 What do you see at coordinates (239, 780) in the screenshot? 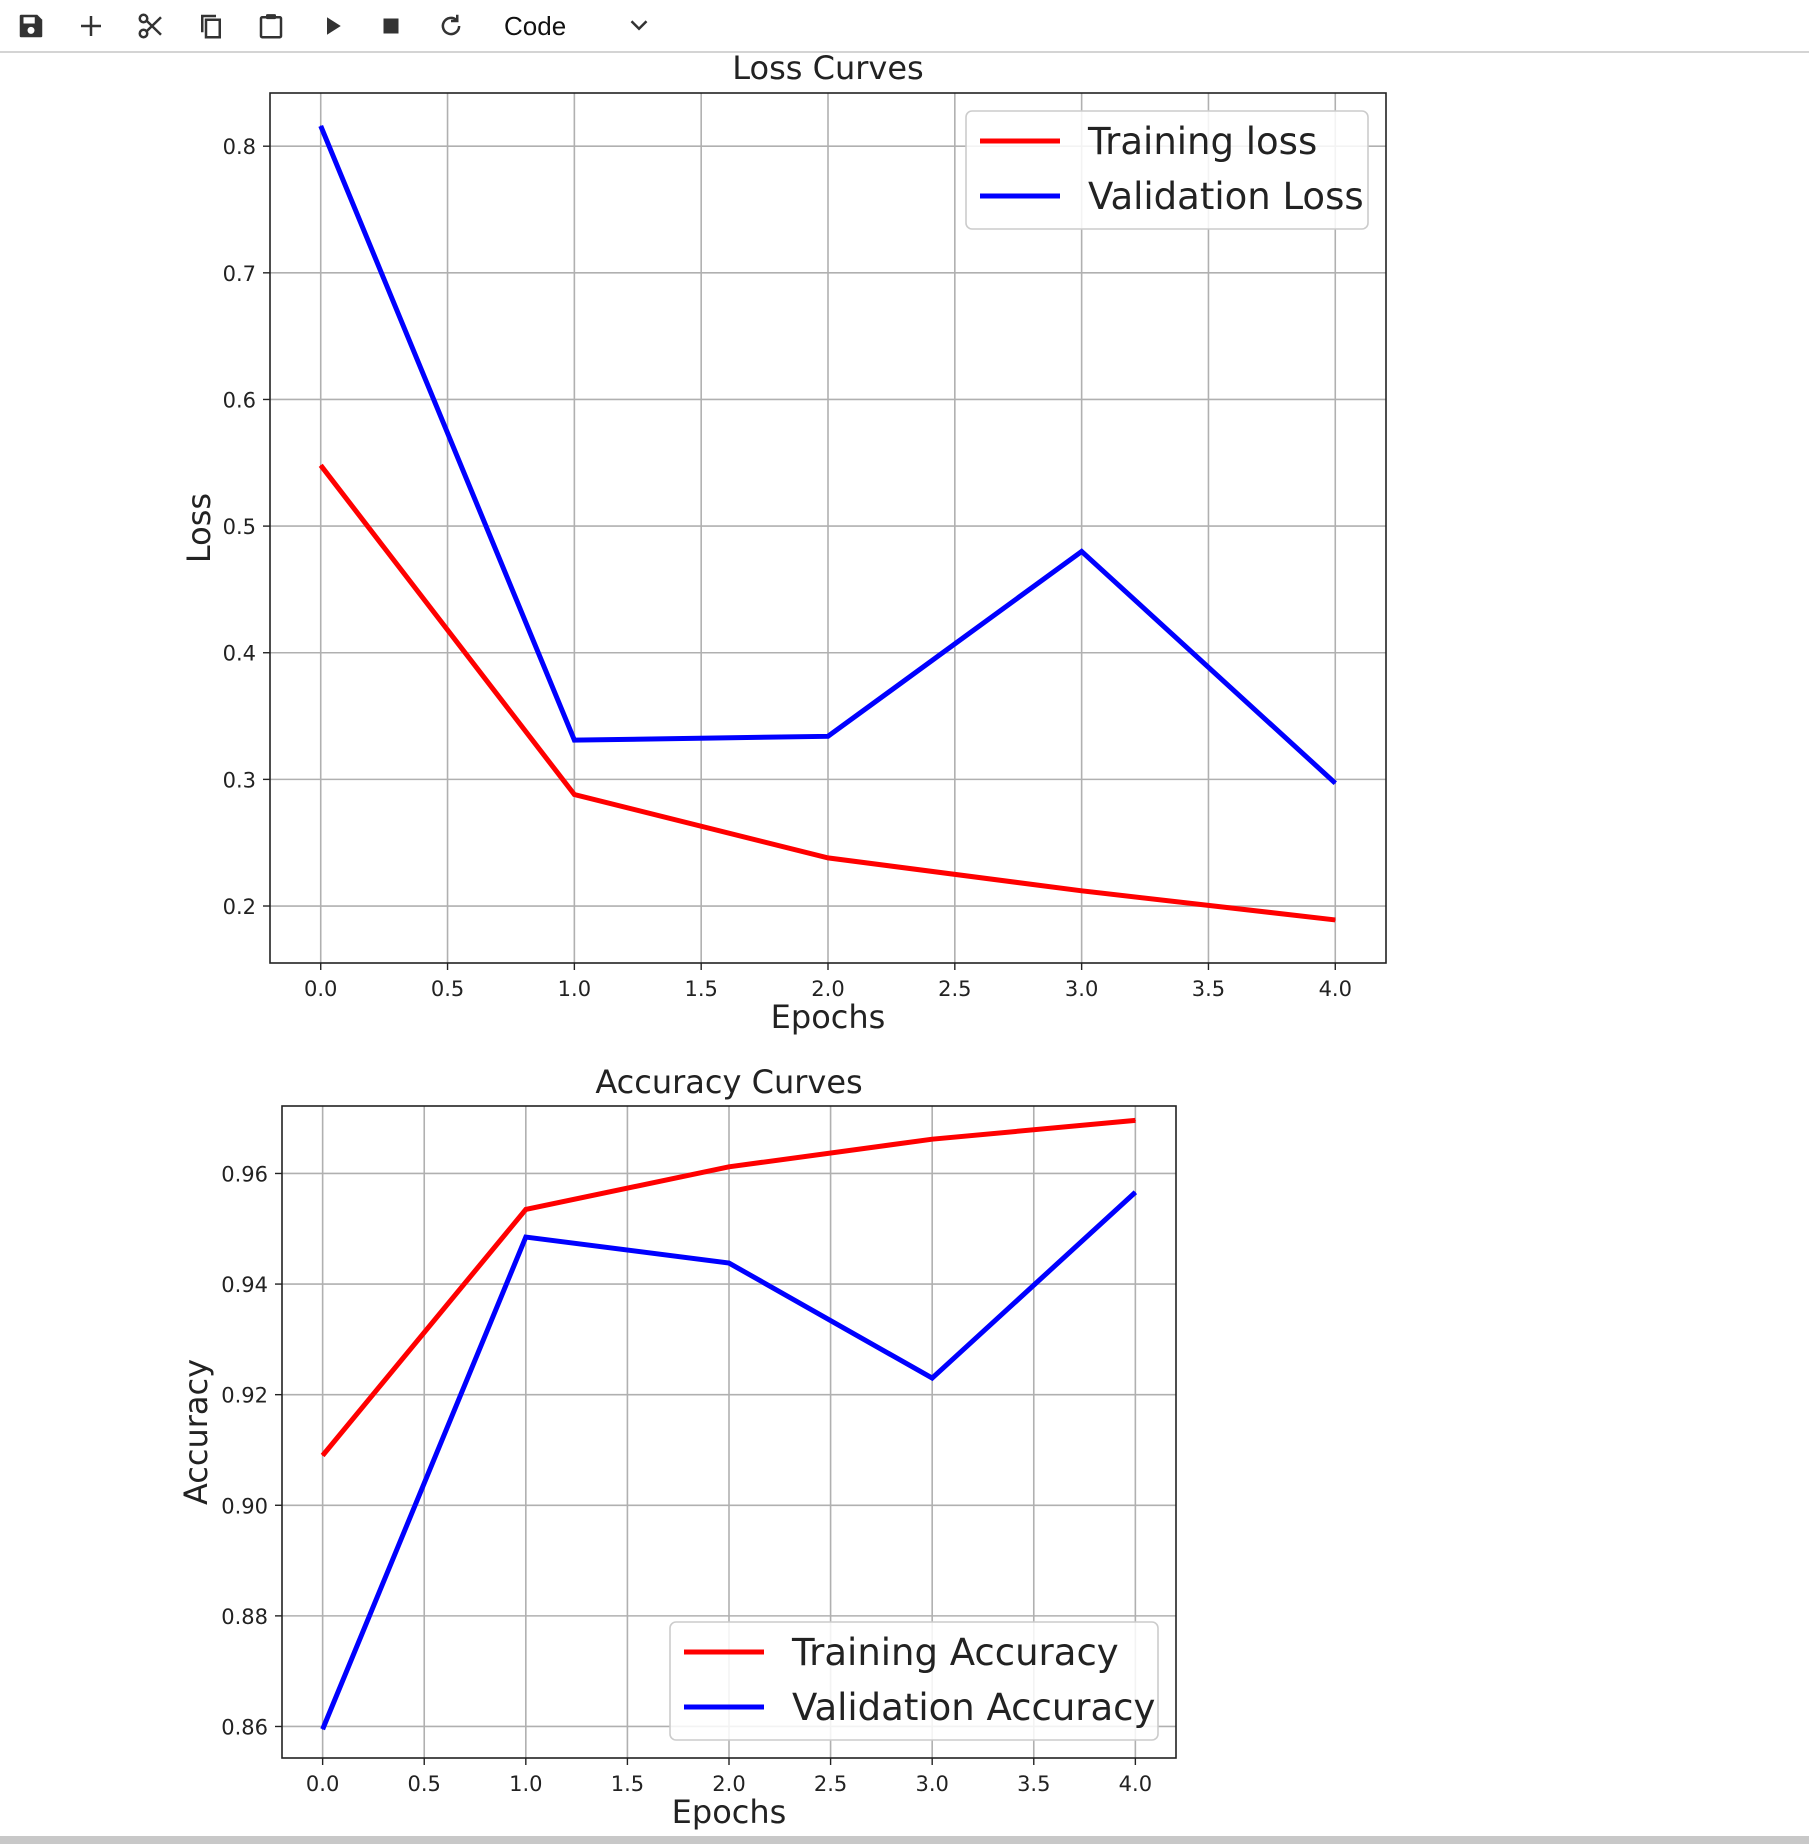
I see `y-tick-label: 0.3` at bounding box center [239, 780].